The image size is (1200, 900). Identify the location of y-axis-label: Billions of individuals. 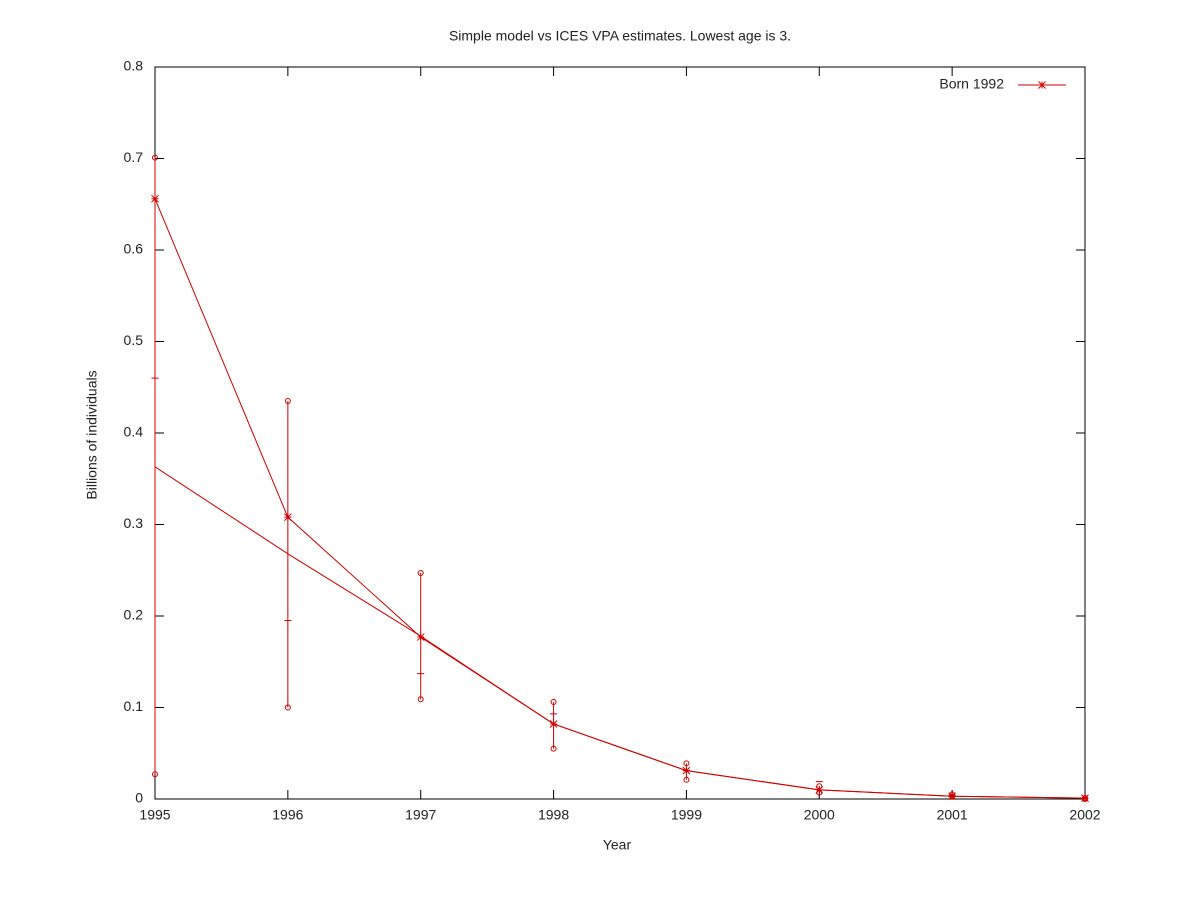
(92, 434).